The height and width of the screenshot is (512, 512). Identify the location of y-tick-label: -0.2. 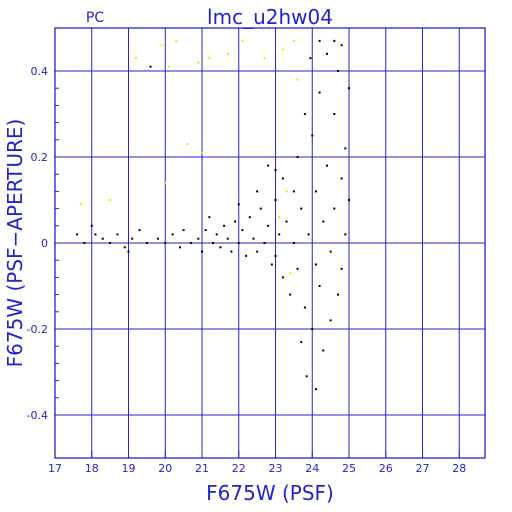
(37, 329).